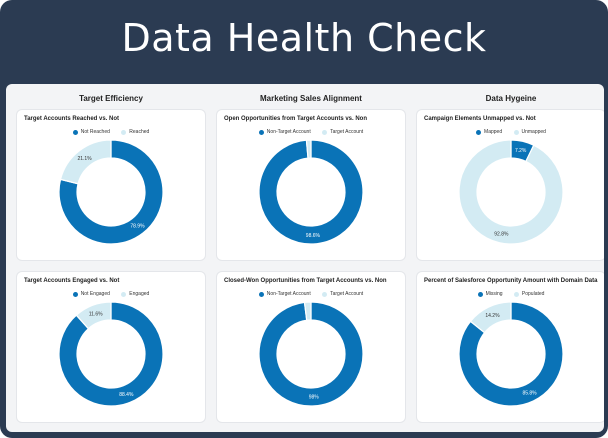 Image resolution: width=608 pixels, height=438 pixels. Describe the element at coordinates (72, 281) in the screenshot. I see `chart-title: Target Accounts Engaged vs. Not` at that location.